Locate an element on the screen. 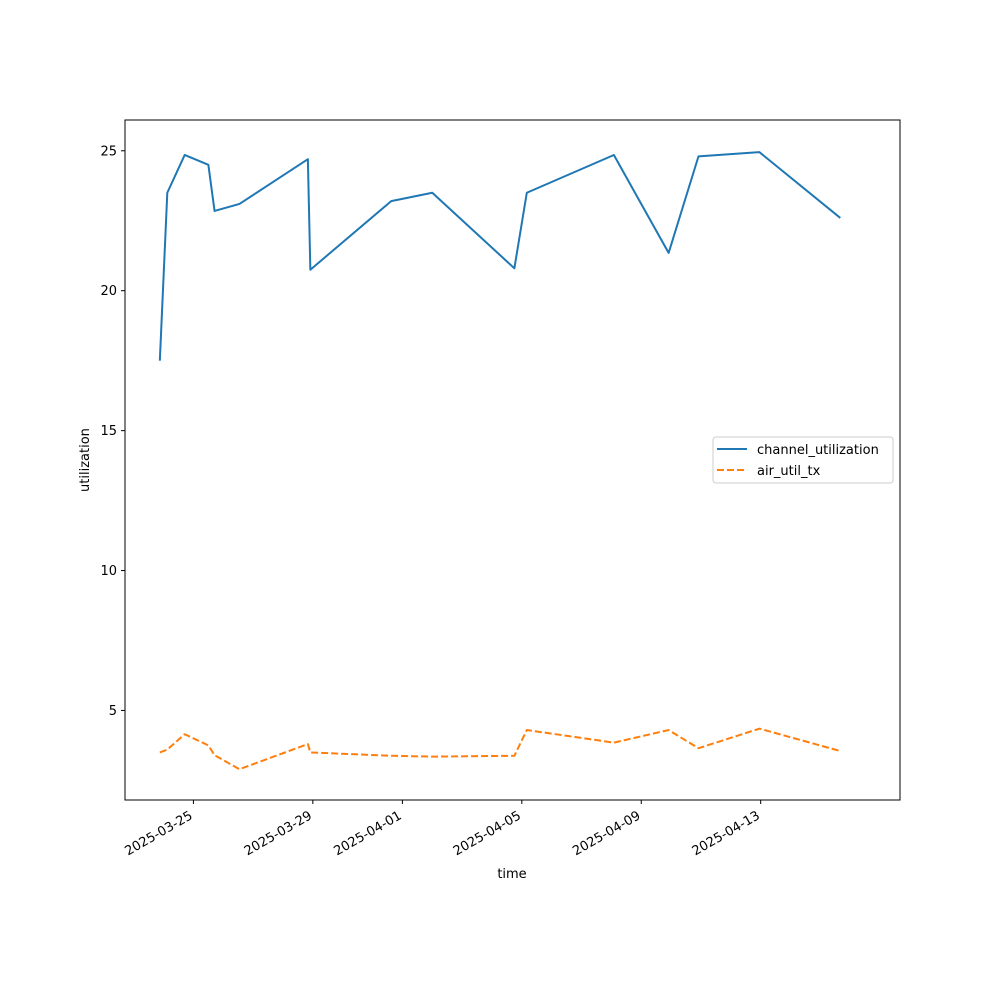  legend-label: air_util_tx is located at coordinates (789, 471).